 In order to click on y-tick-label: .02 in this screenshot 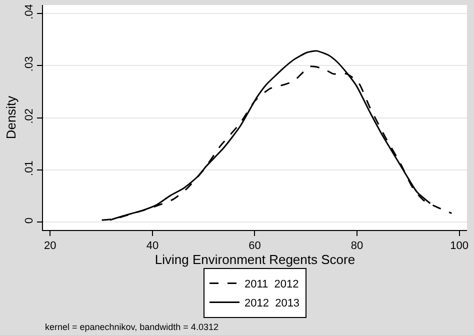, I will do `click(30, 116)`.